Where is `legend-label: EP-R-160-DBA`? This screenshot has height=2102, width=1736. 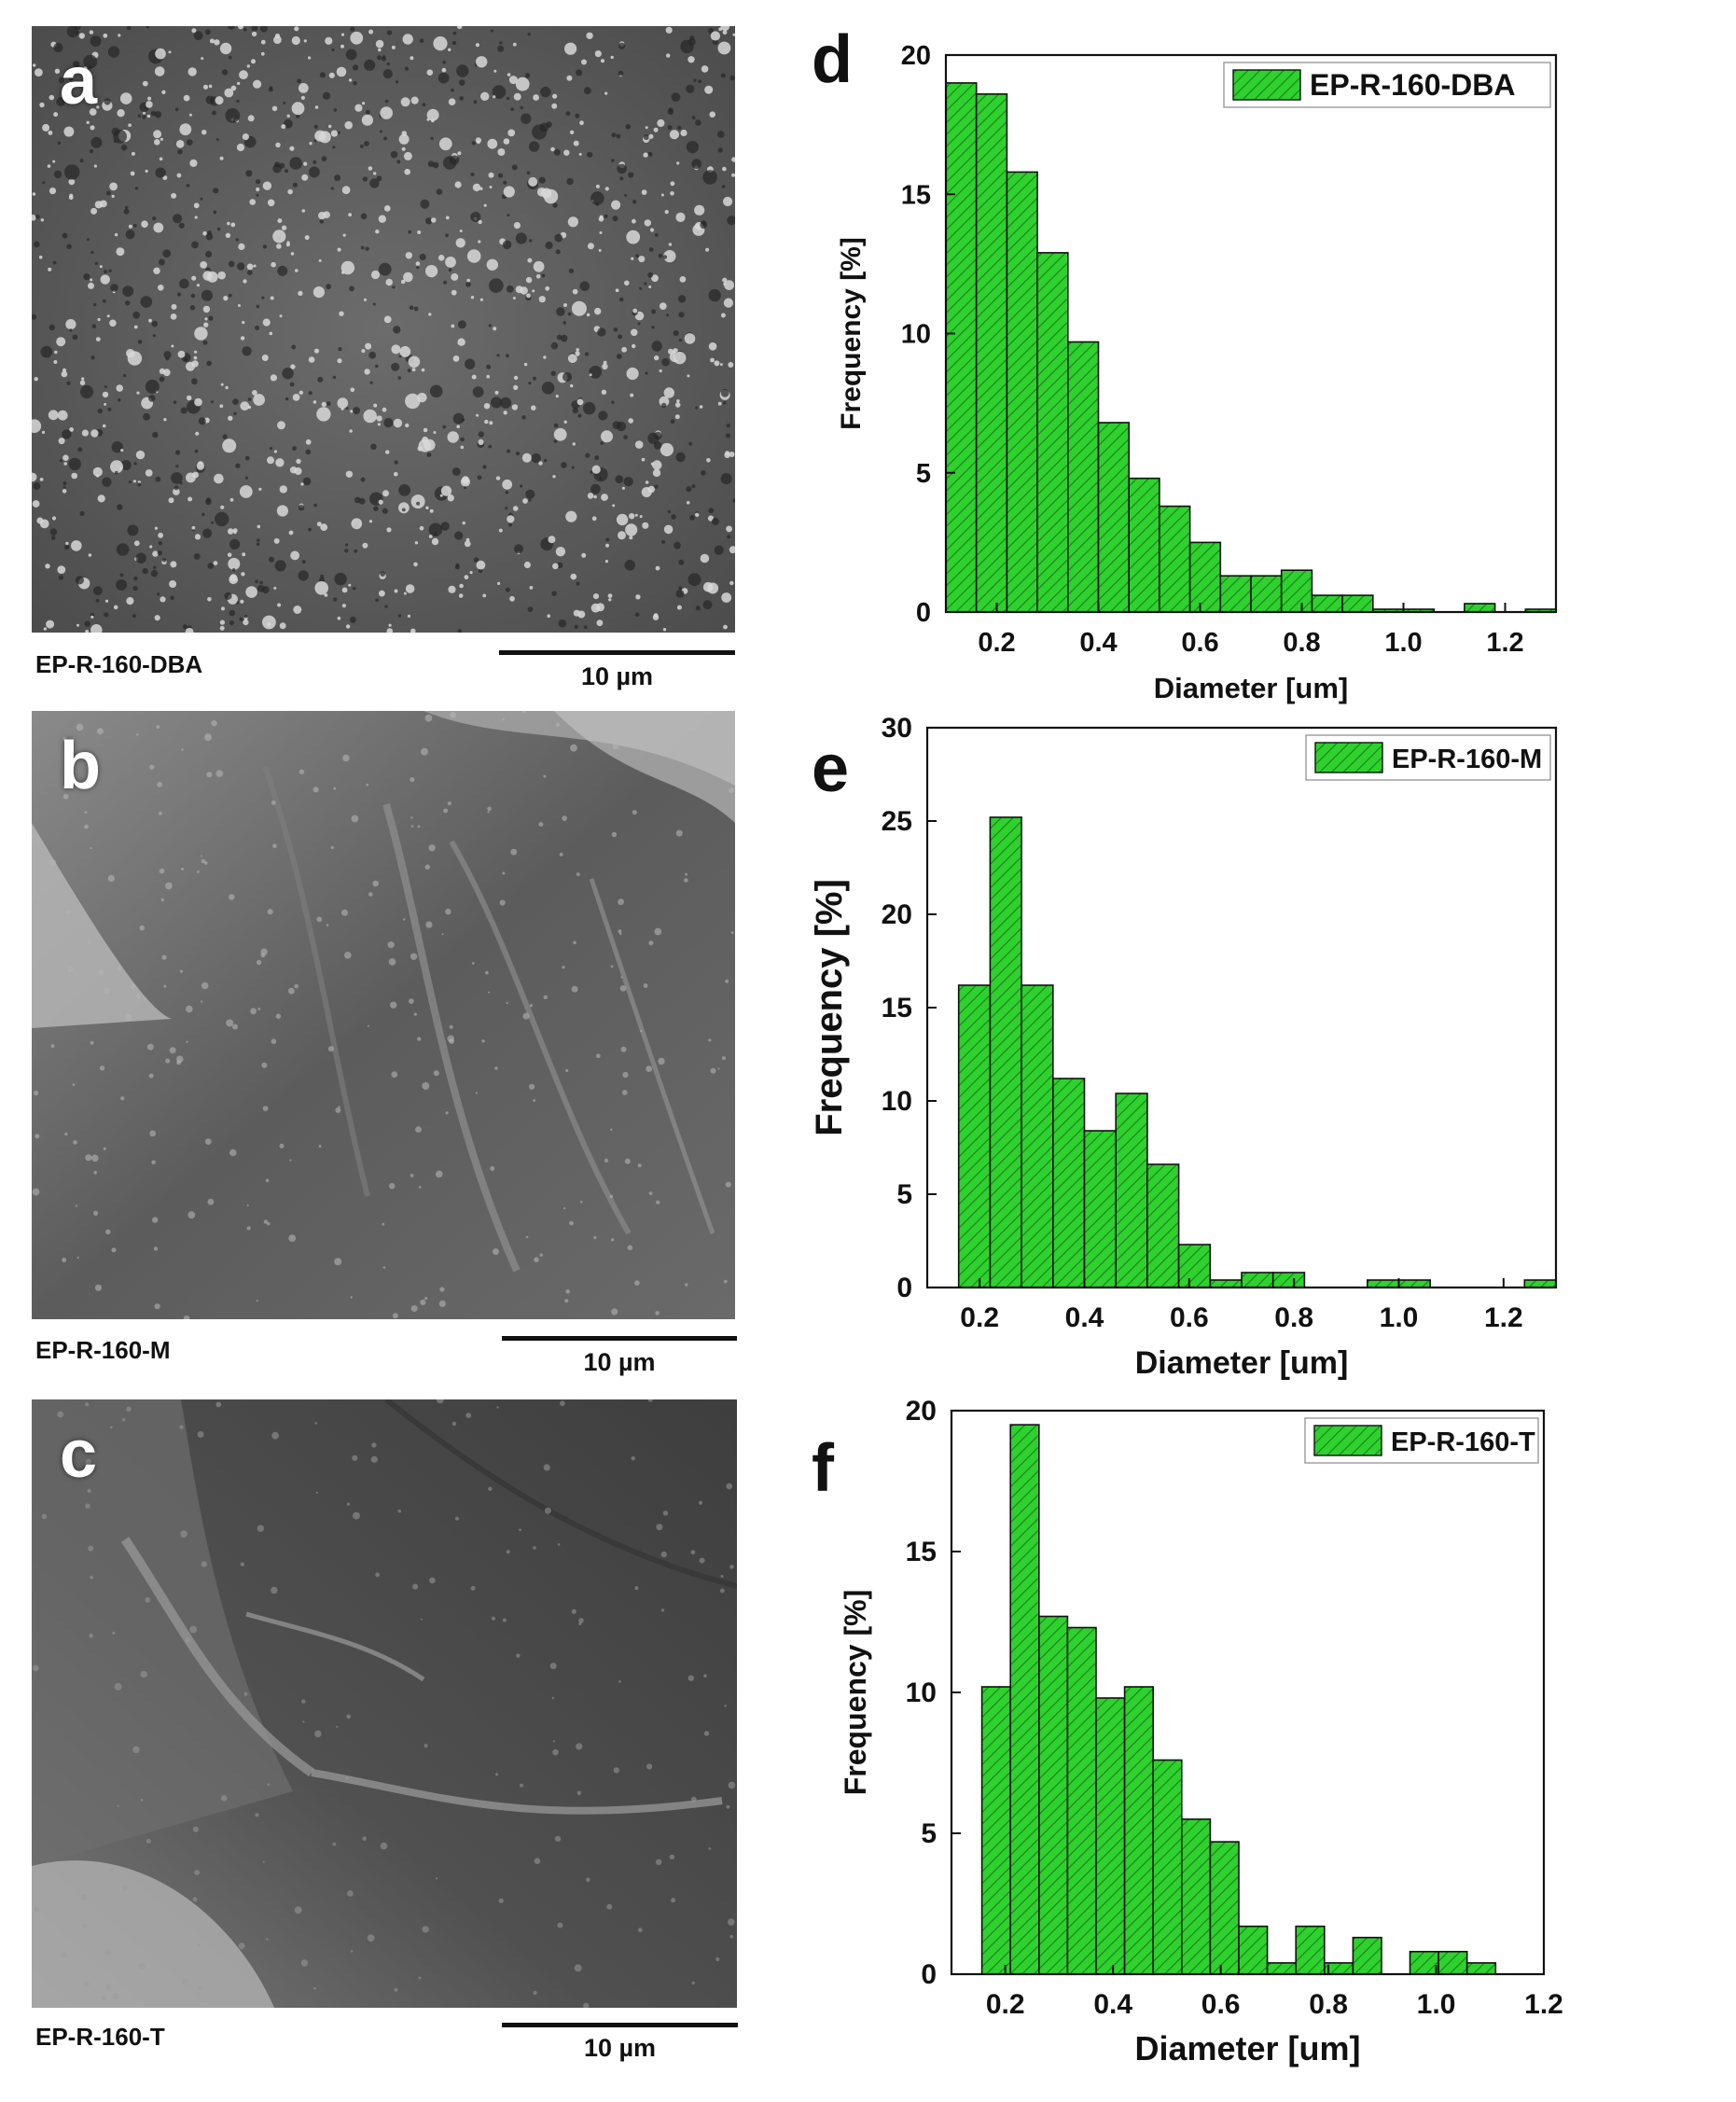
legend-label: EP-R-160-DBA is located at coordinates (1412, 85).